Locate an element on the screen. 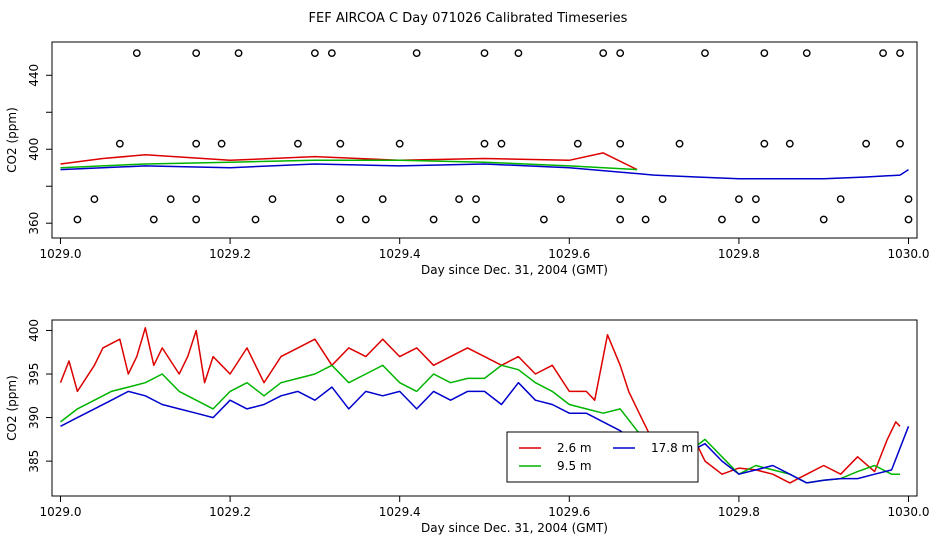  series-line-s1 is located at coordinates (349, 161).